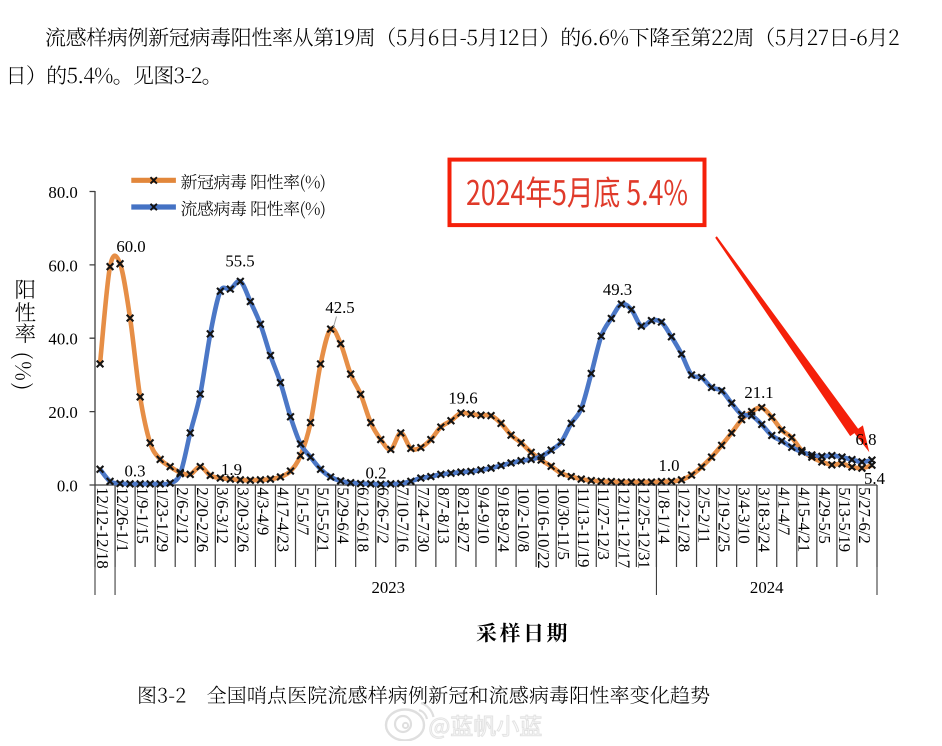 The height and width of the screenshot is (746, 942). I want to click on svg-text: 1/22-1/28, so click(683, 519).